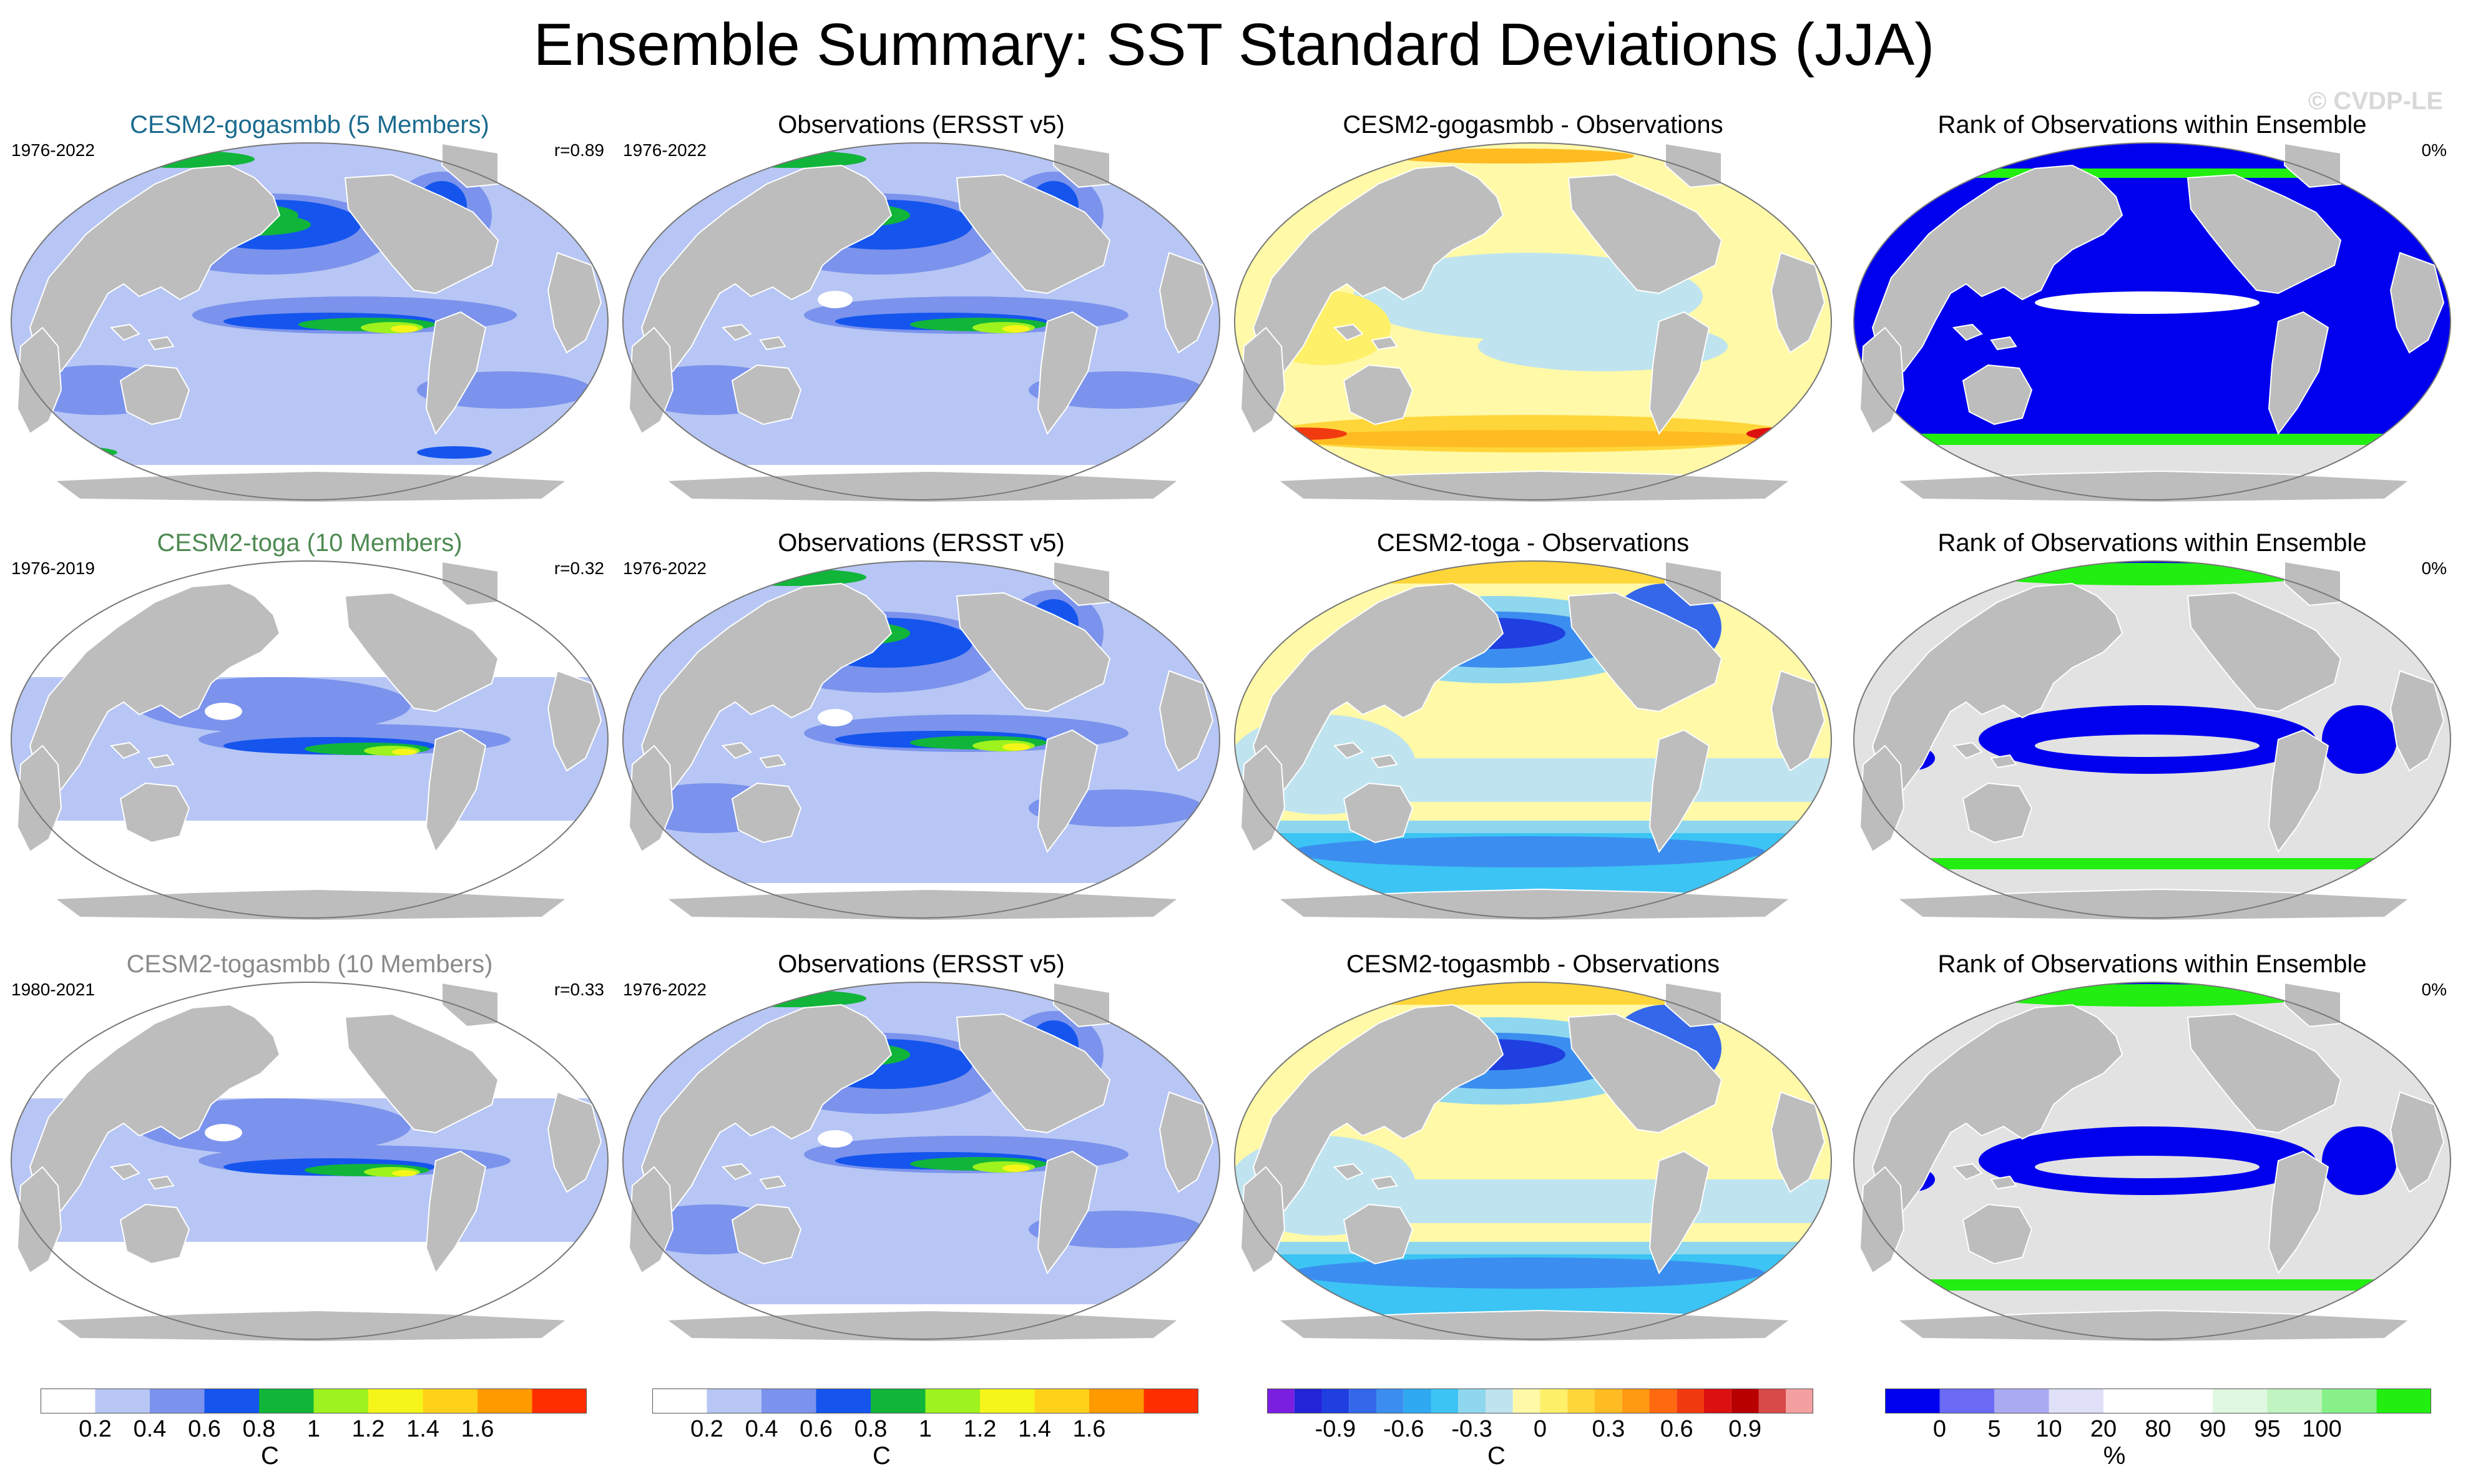 The image size is (2468, 1484). Describe the element at coordinates (1540, 1429) in the screenshot. I see `colorbar-tick-label: 0` at that location.